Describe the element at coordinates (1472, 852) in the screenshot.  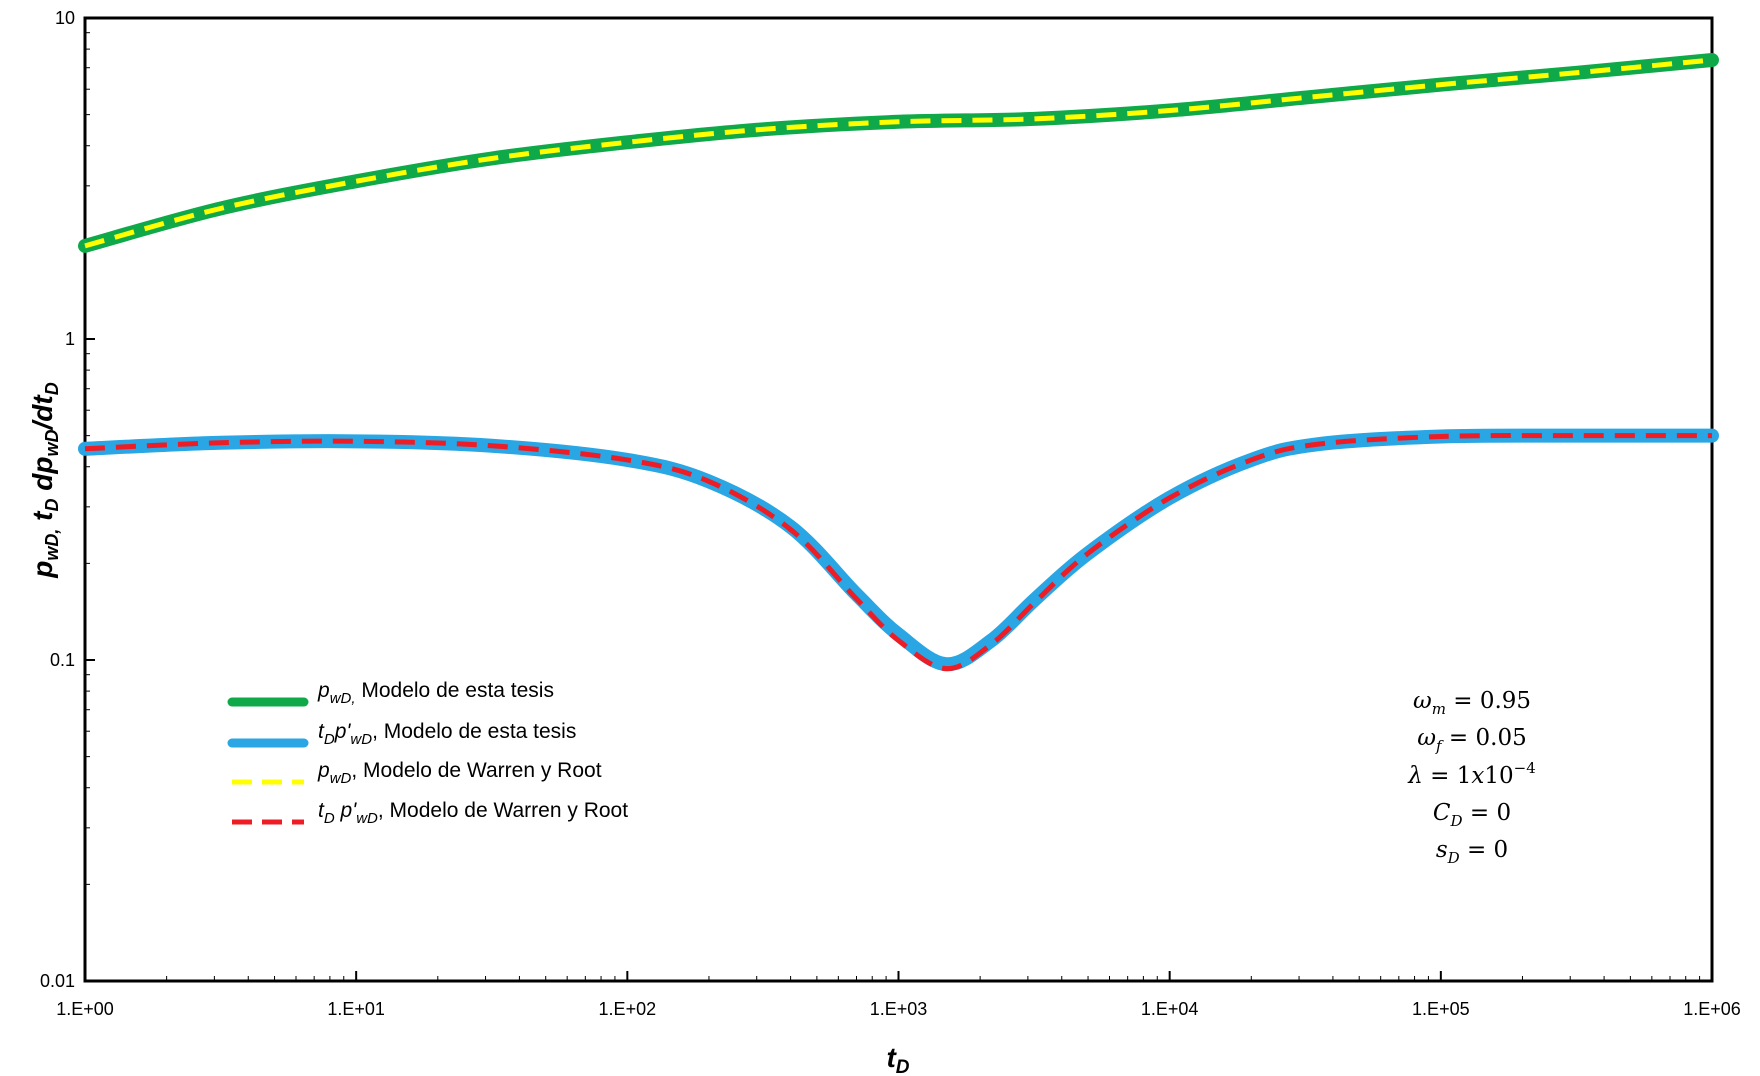
I see `param-sd: sD = 0` at that location.